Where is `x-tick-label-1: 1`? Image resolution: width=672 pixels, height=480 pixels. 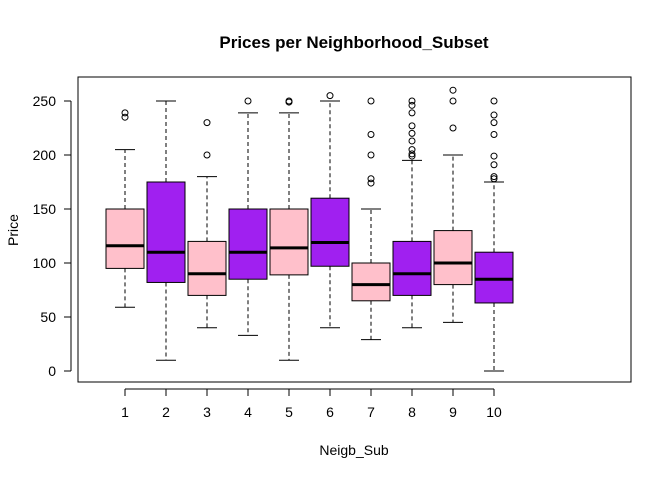 x-tick-label-1: 1 is located at coordinates (125, 412).